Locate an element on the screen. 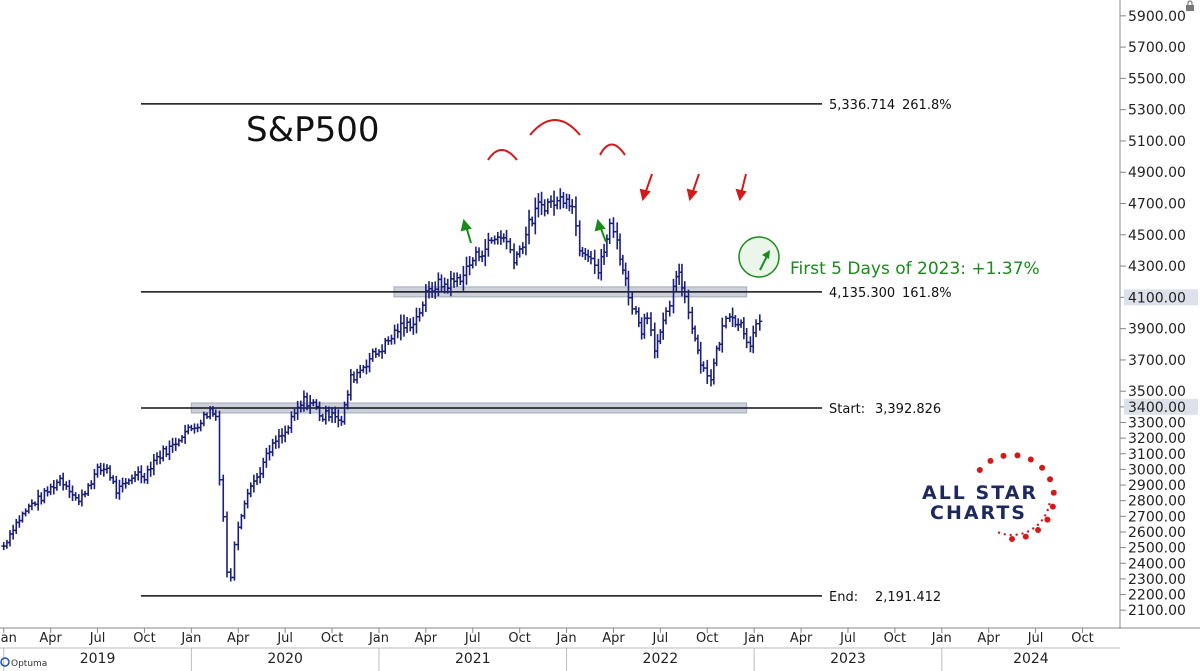 This screenshot has width=1200, height=671. red-arrow-2-head is located at coordinates (692, 195).